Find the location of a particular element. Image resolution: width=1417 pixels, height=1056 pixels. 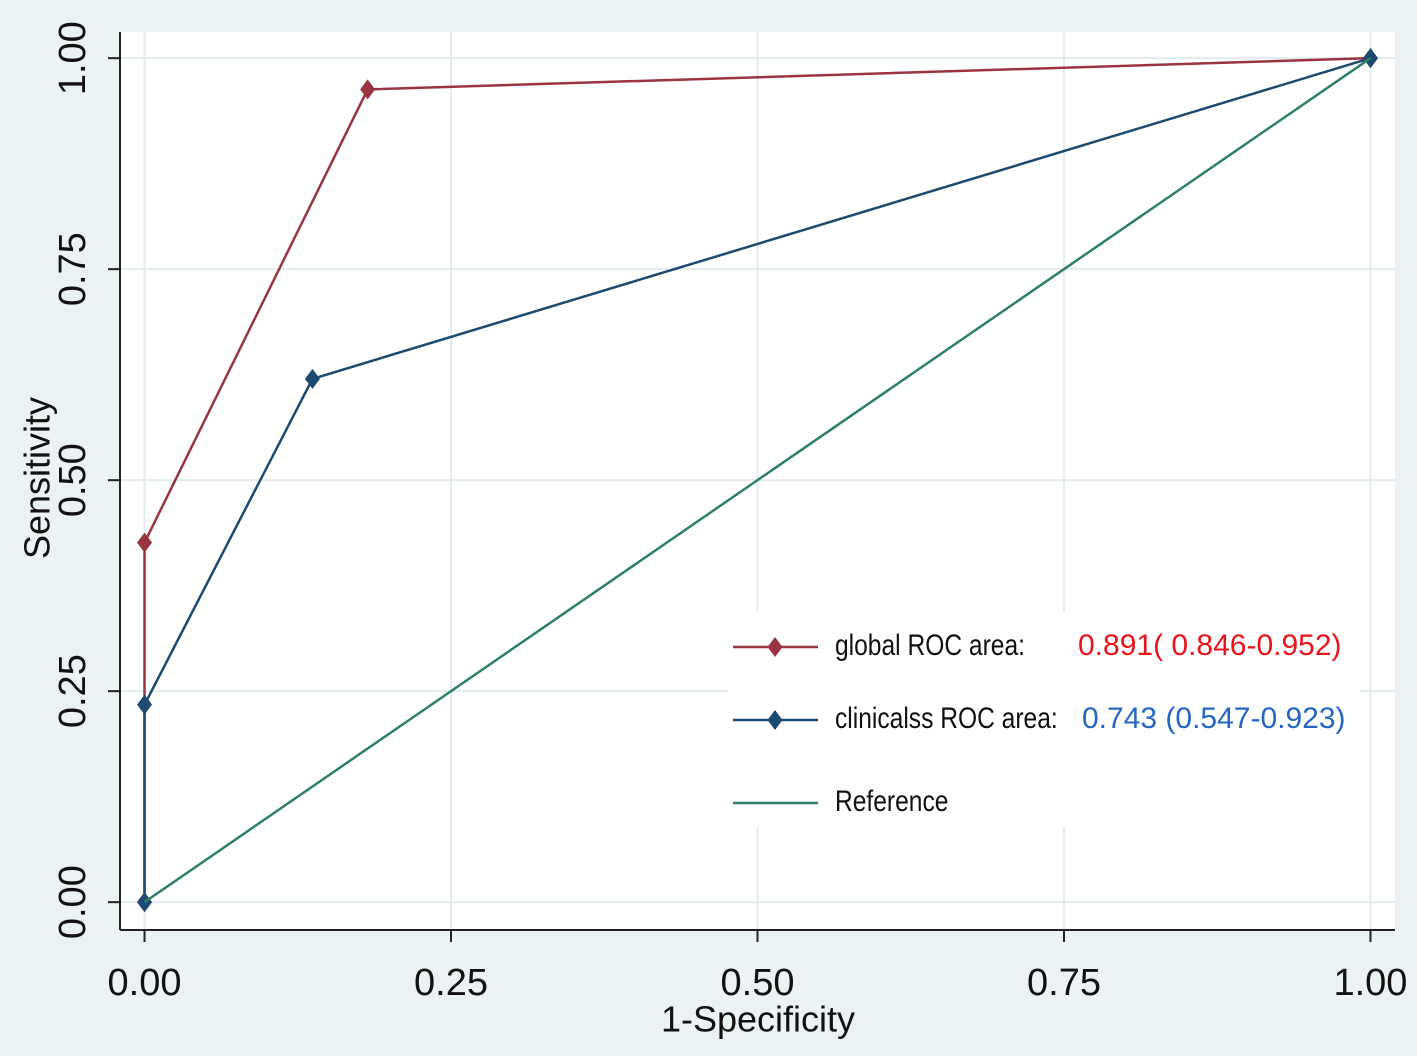

legend-box is located at coordinates (1044, 719).